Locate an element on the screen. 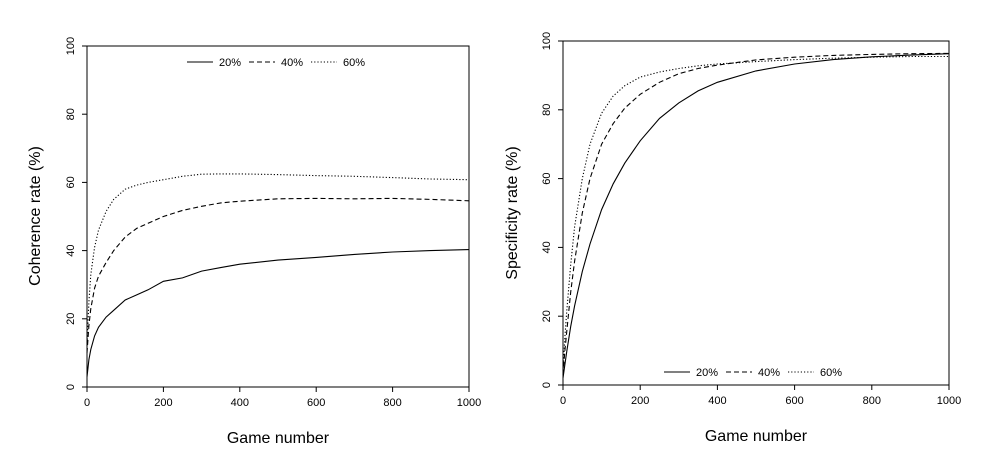 This screenshot has height=456, width=991. specificity-x-tick-label: 800 is located at coordinates (872, 401).